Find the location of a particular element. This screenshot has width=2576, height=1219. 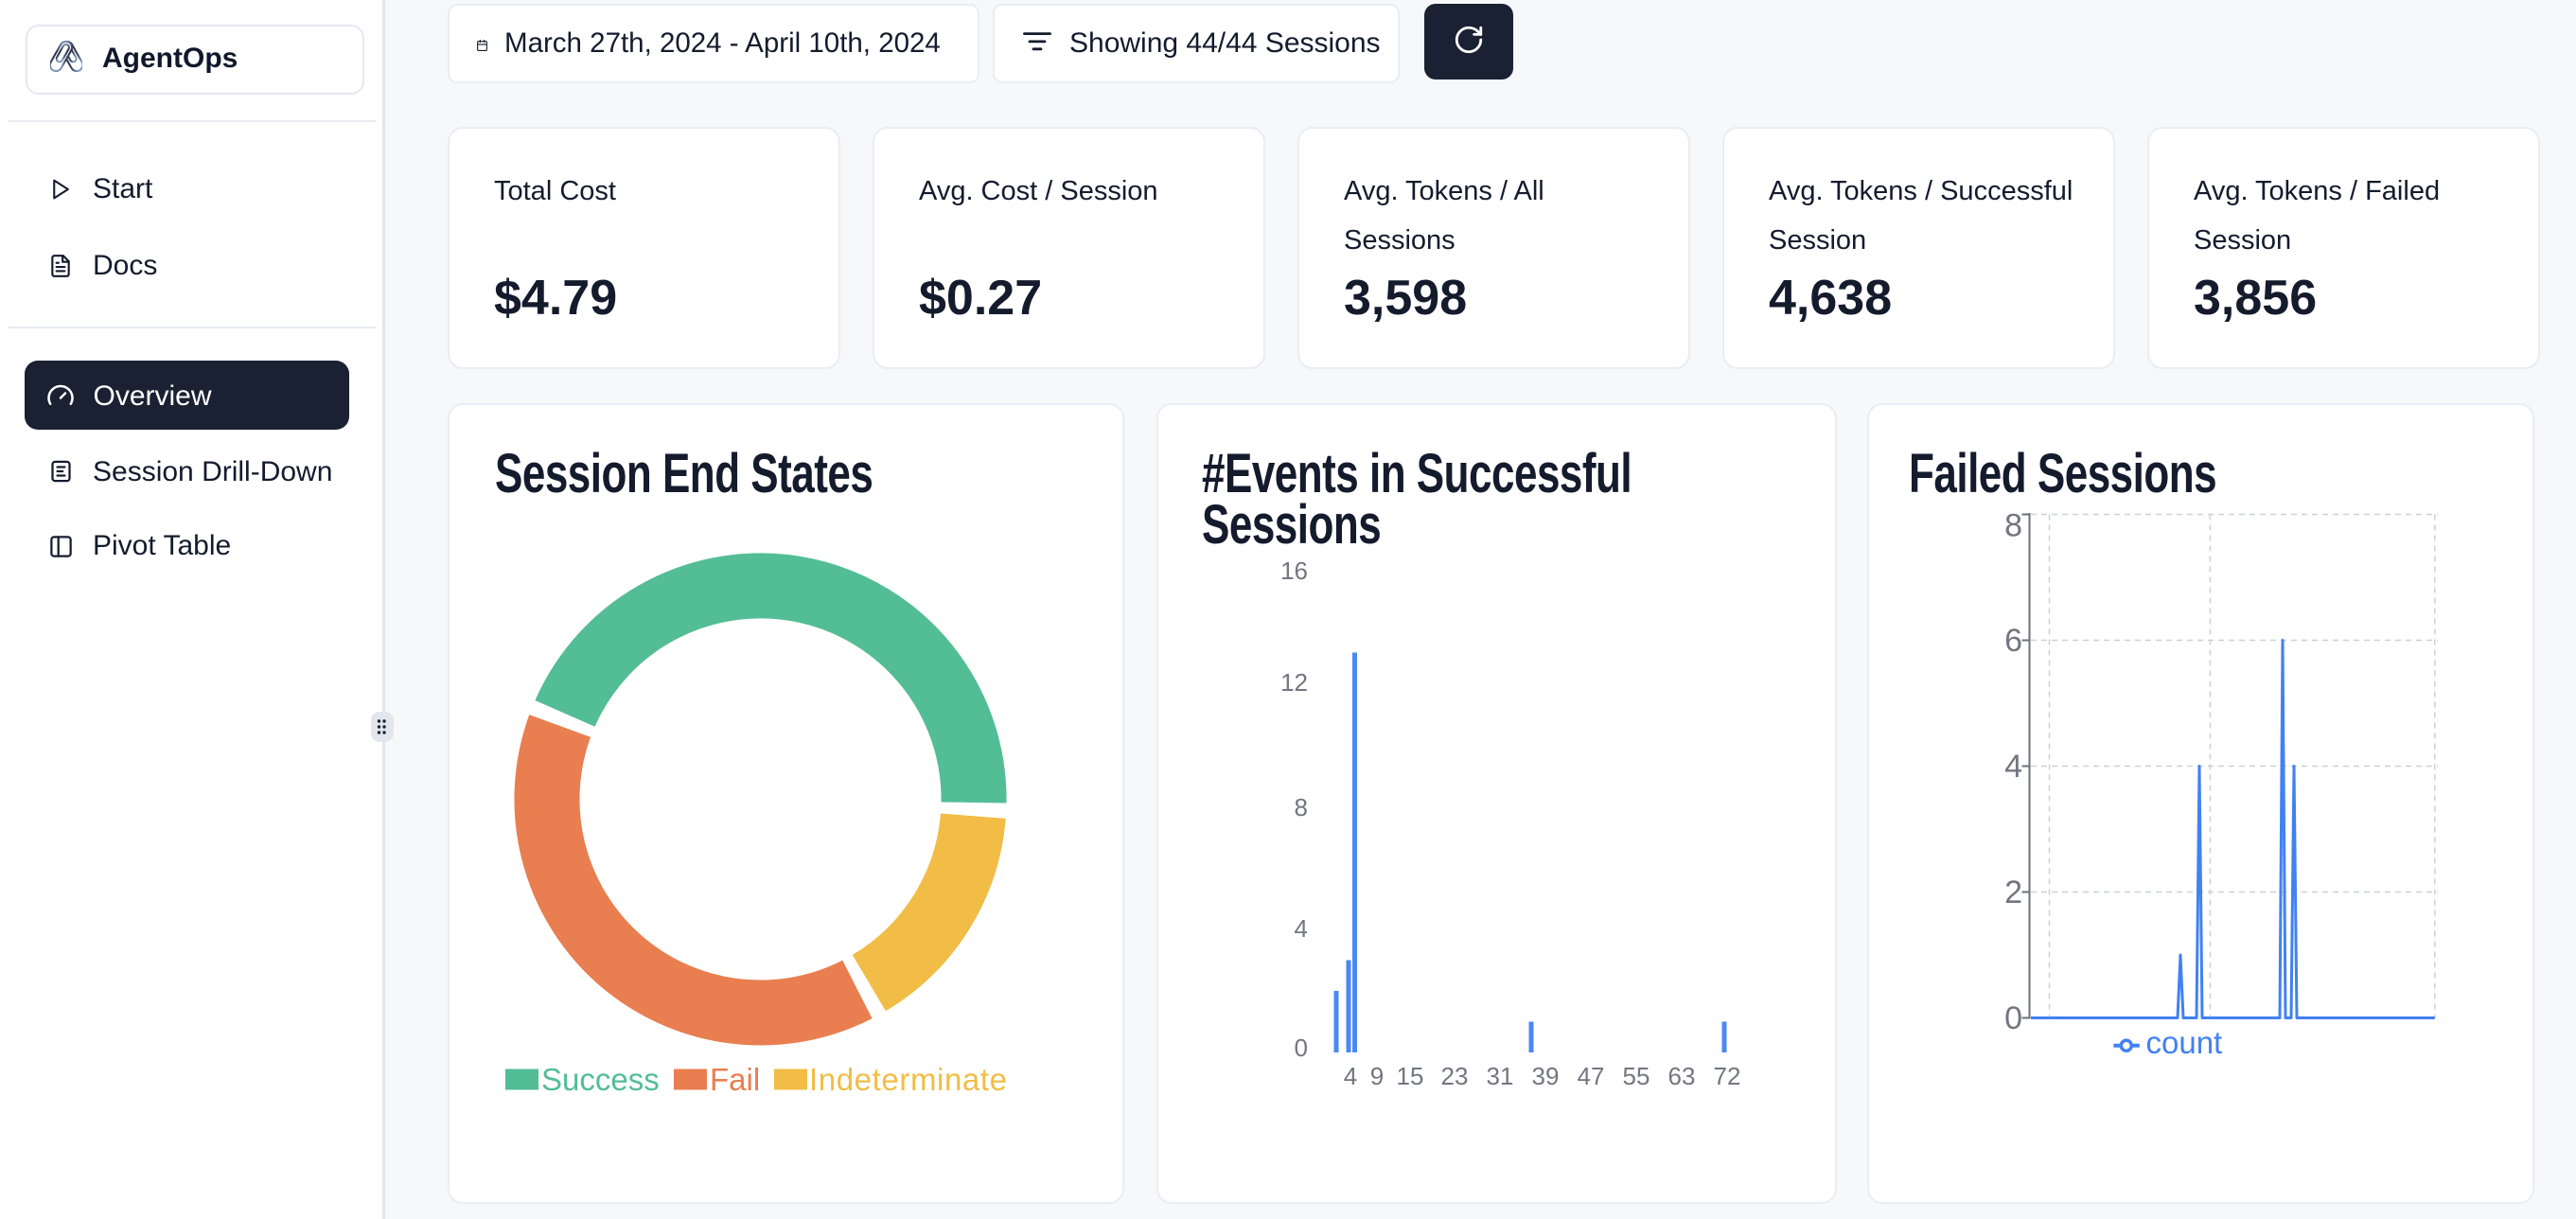

svg-text: 39 is located at coordinates (1546, 1076).